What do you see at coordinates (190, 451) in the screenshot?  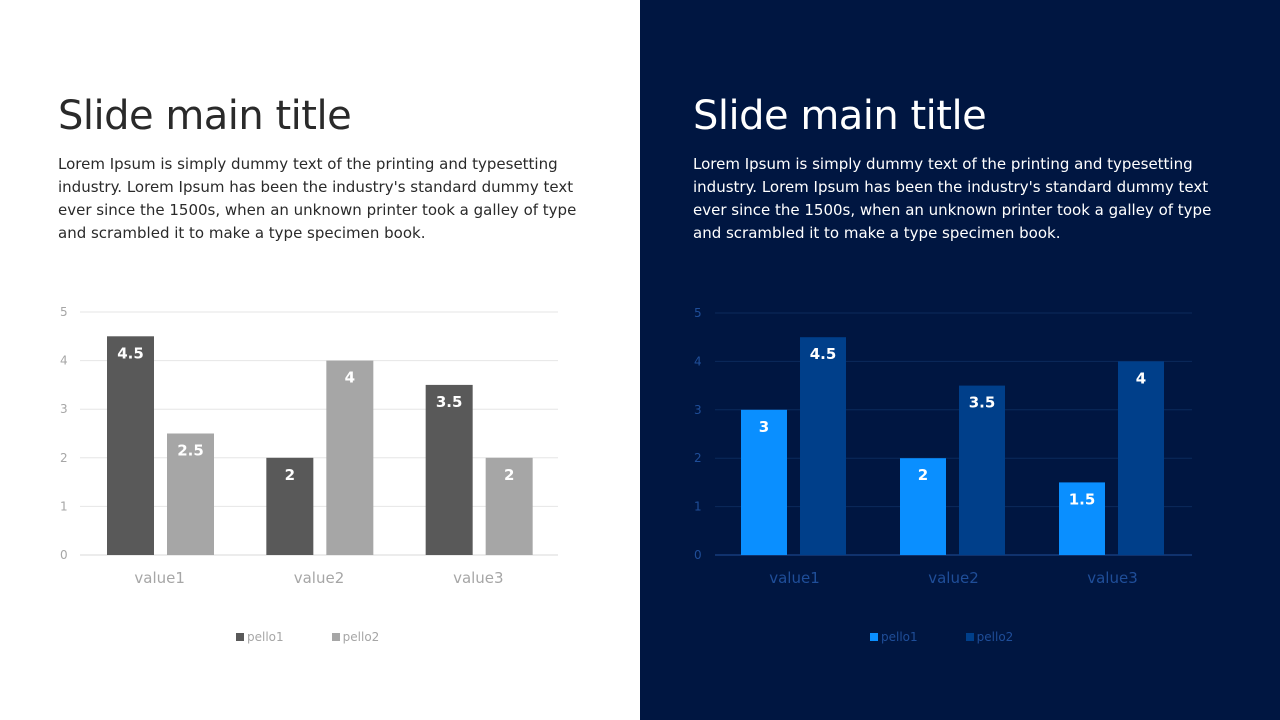 I see `data-label: 2.5` at bounding box center [190, 451].